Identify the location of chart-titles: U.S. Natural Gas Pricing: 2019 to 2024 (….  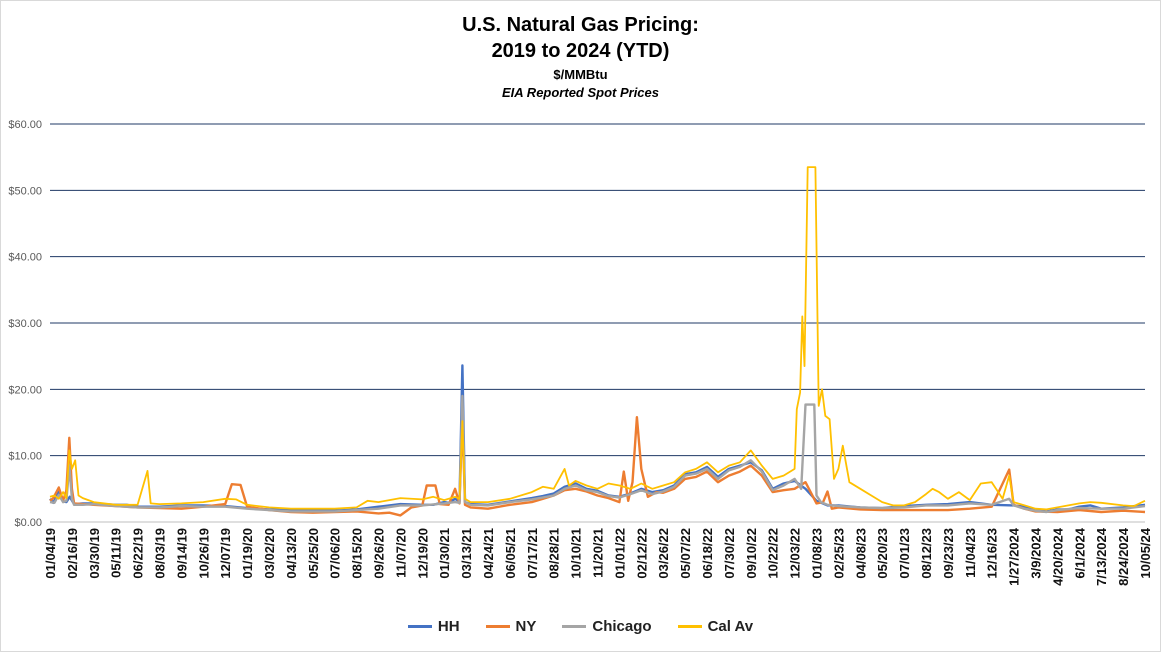
(580, 57).